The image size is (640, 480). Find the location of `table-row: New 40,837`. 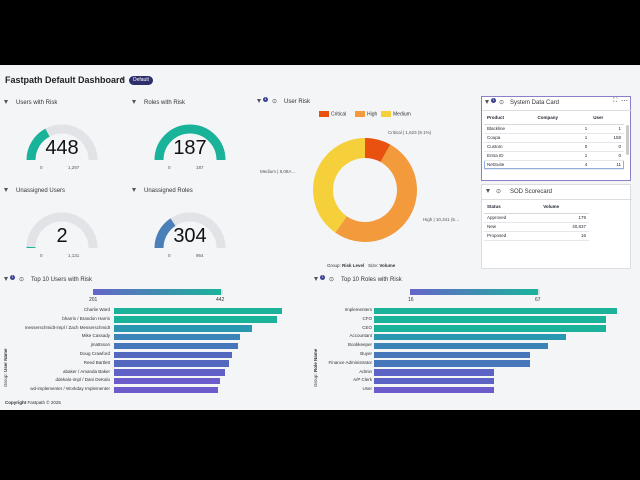

table-row: New 40,837 is located at coordinates (536, 227).